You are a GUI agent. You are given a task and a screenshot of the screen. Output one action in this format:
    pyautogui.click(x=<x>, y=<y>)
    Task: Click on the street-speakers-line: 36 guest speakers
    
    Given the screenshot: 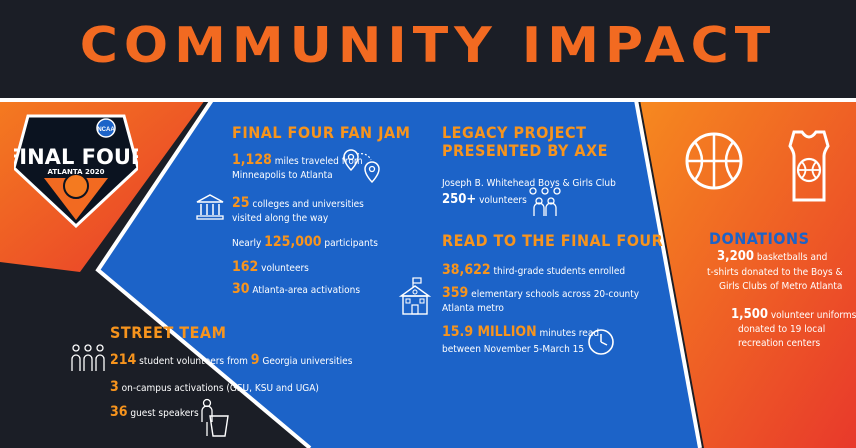 What is the action you would take?
    pyautogui.click(x=154, y=412)
    